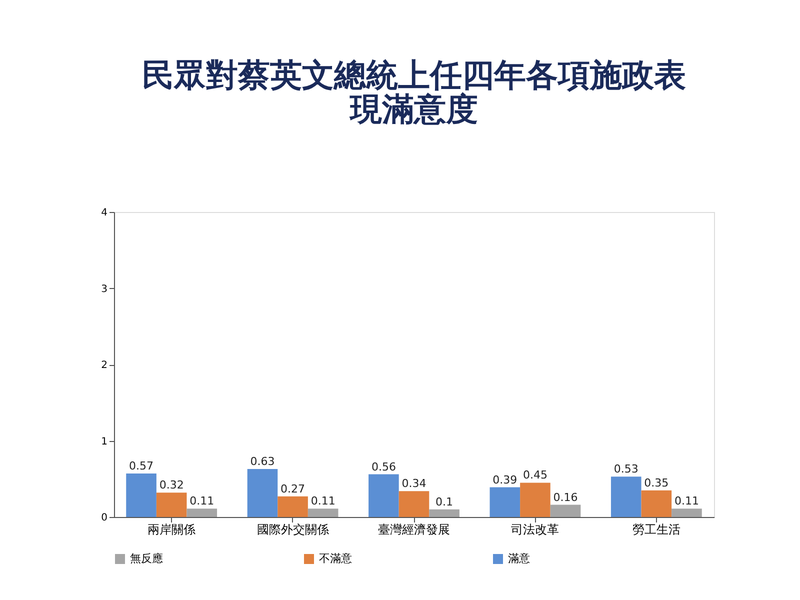 Image resolution: width=800 pixels, height=600 pixels. I want to click on data-label: 0.32, so click(171, 485).